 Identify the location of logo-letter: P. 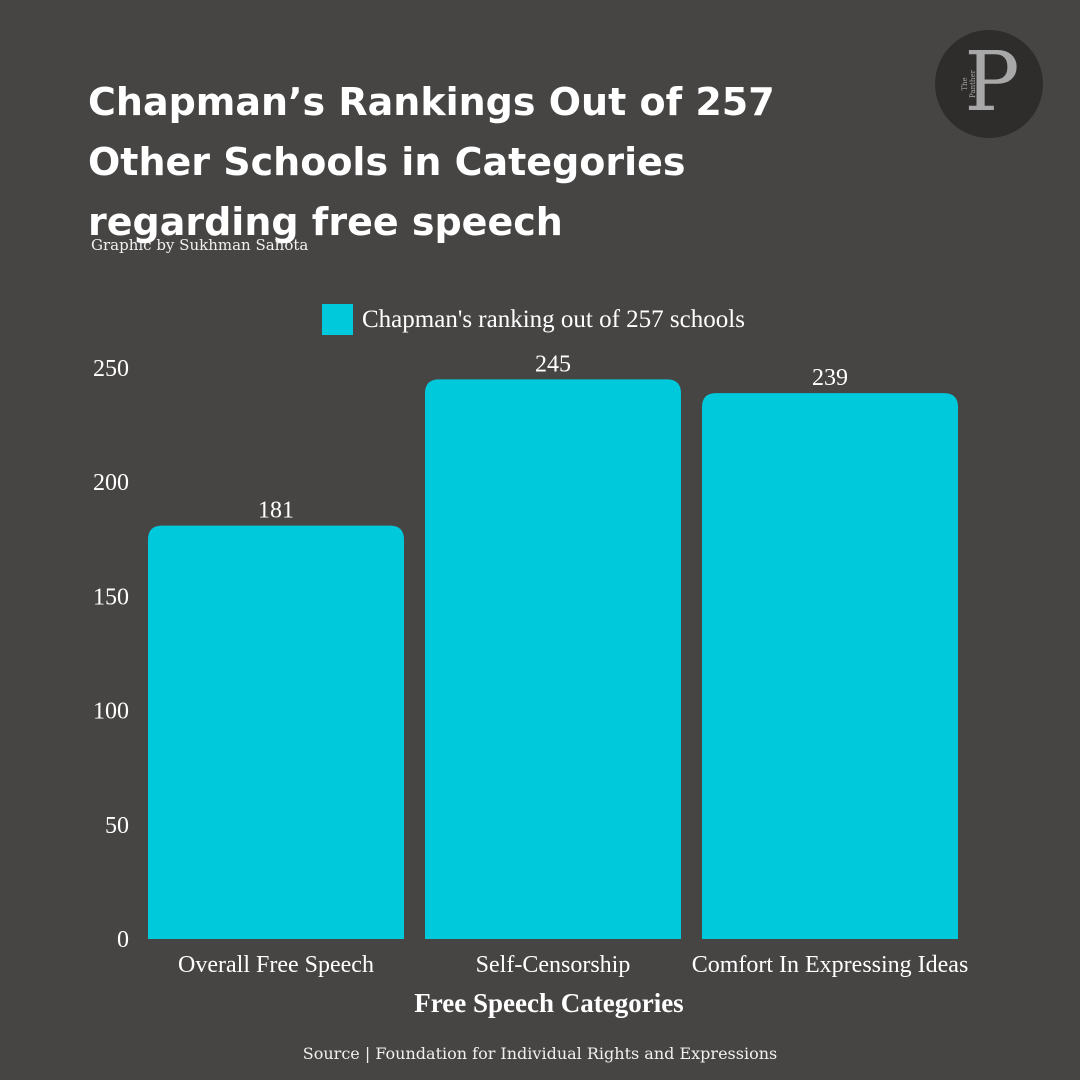
(992, 82).